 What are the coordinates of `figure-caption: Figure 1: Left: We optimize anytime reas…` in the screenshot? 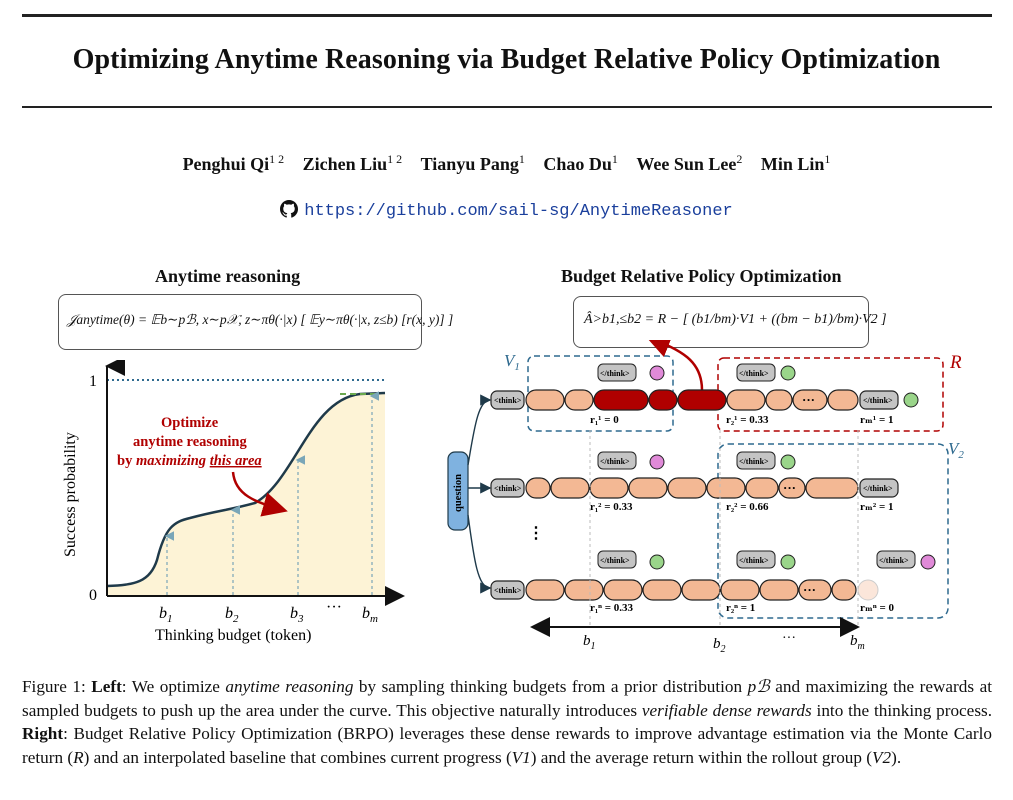 It's located at (507, 722).